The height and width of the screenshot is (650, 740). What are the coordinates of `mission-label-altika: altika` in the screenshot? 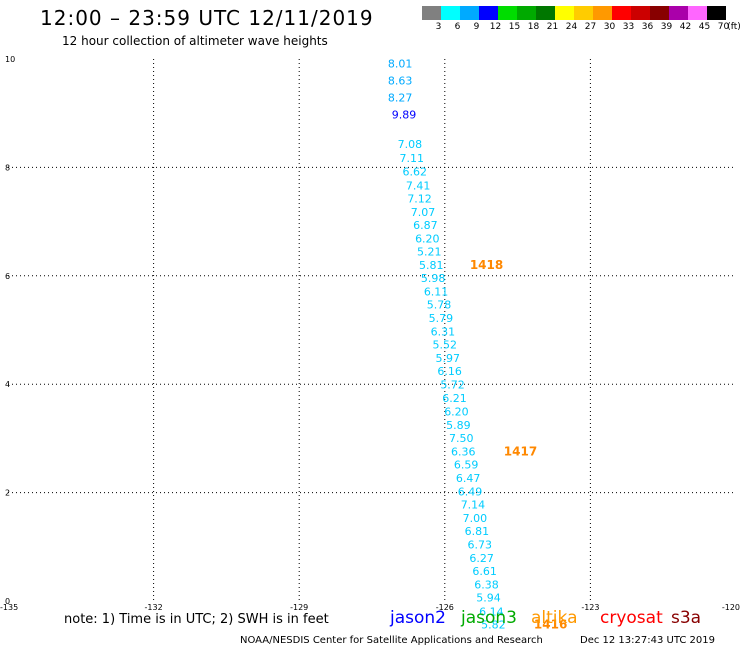 It's located at (554, 618).